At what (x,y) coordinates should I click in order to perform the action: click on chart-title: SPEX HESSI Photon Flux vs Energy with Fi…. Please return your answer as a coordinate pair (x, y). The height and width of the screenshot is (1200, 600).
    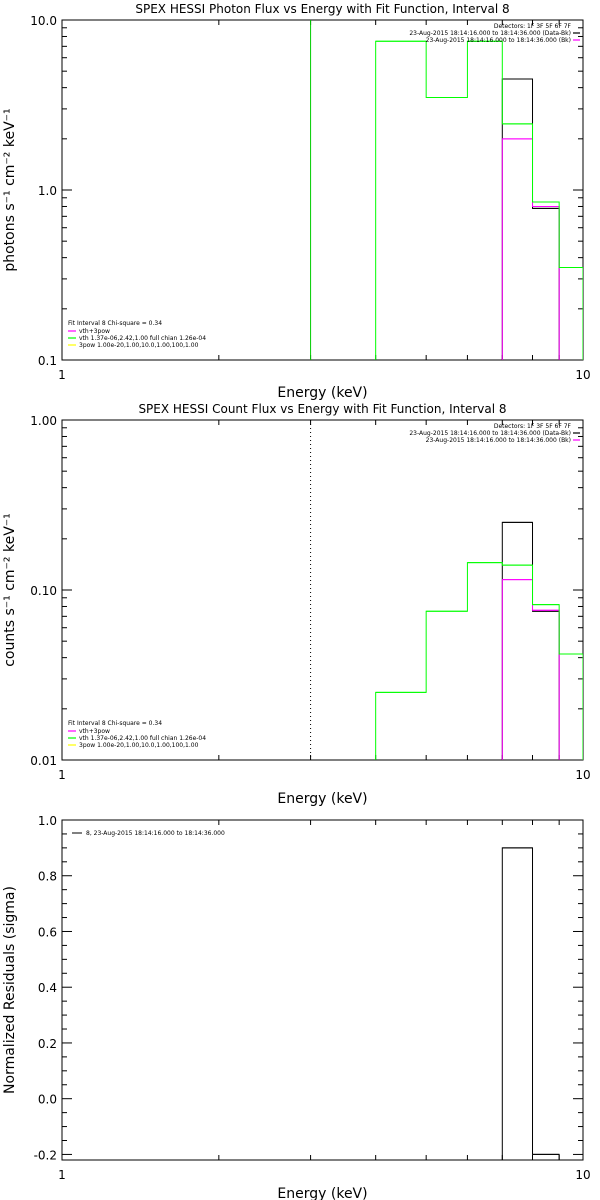
    Looking at the image, I should click on (322, 9).